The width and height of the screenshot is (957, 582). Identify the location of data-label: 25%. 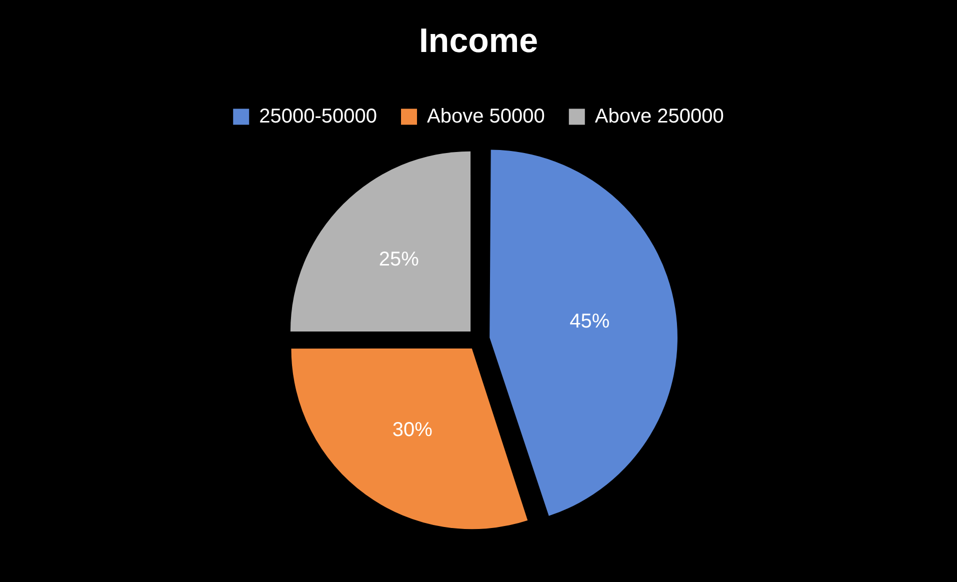
(399, 259).